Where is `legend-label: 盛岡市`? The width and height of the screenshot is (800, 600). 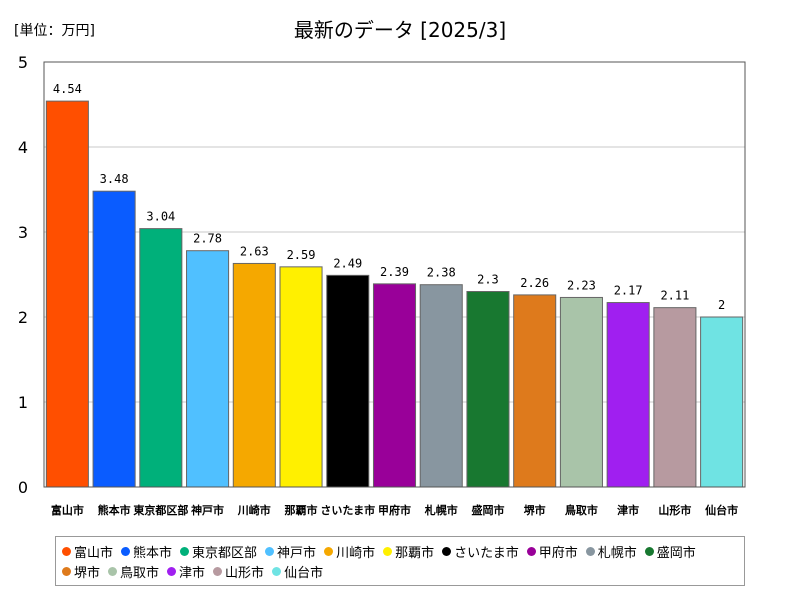
legend-label: 盛岡市 is located at coordinates (676, 553).